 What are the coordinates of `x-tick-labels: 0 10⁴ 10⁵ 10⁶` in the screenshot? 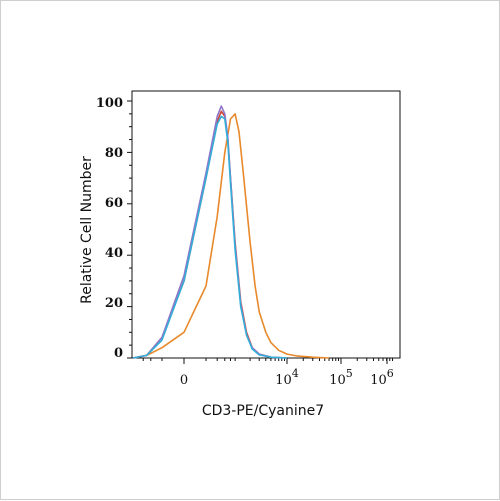 It's located at (287, 377).